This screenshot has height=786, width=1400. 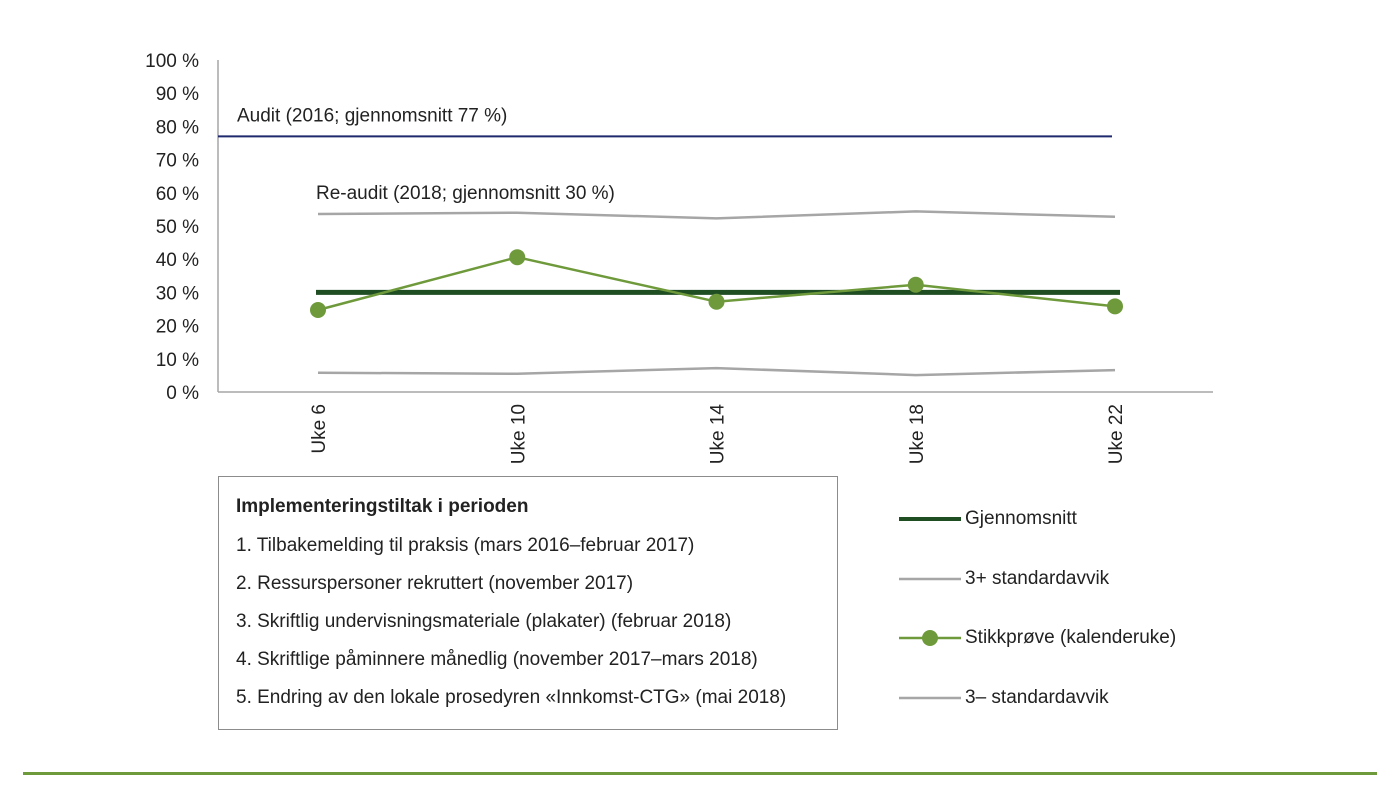 What do you see at coordinates (177, 161) in the screenshot?
I see `y-tick-label: 70 %` at bounding box center [177, 161].